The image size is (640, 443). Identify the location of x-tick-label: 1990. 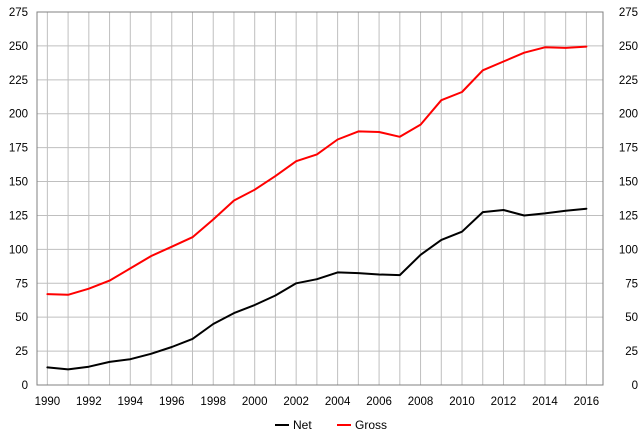
(48, 402).